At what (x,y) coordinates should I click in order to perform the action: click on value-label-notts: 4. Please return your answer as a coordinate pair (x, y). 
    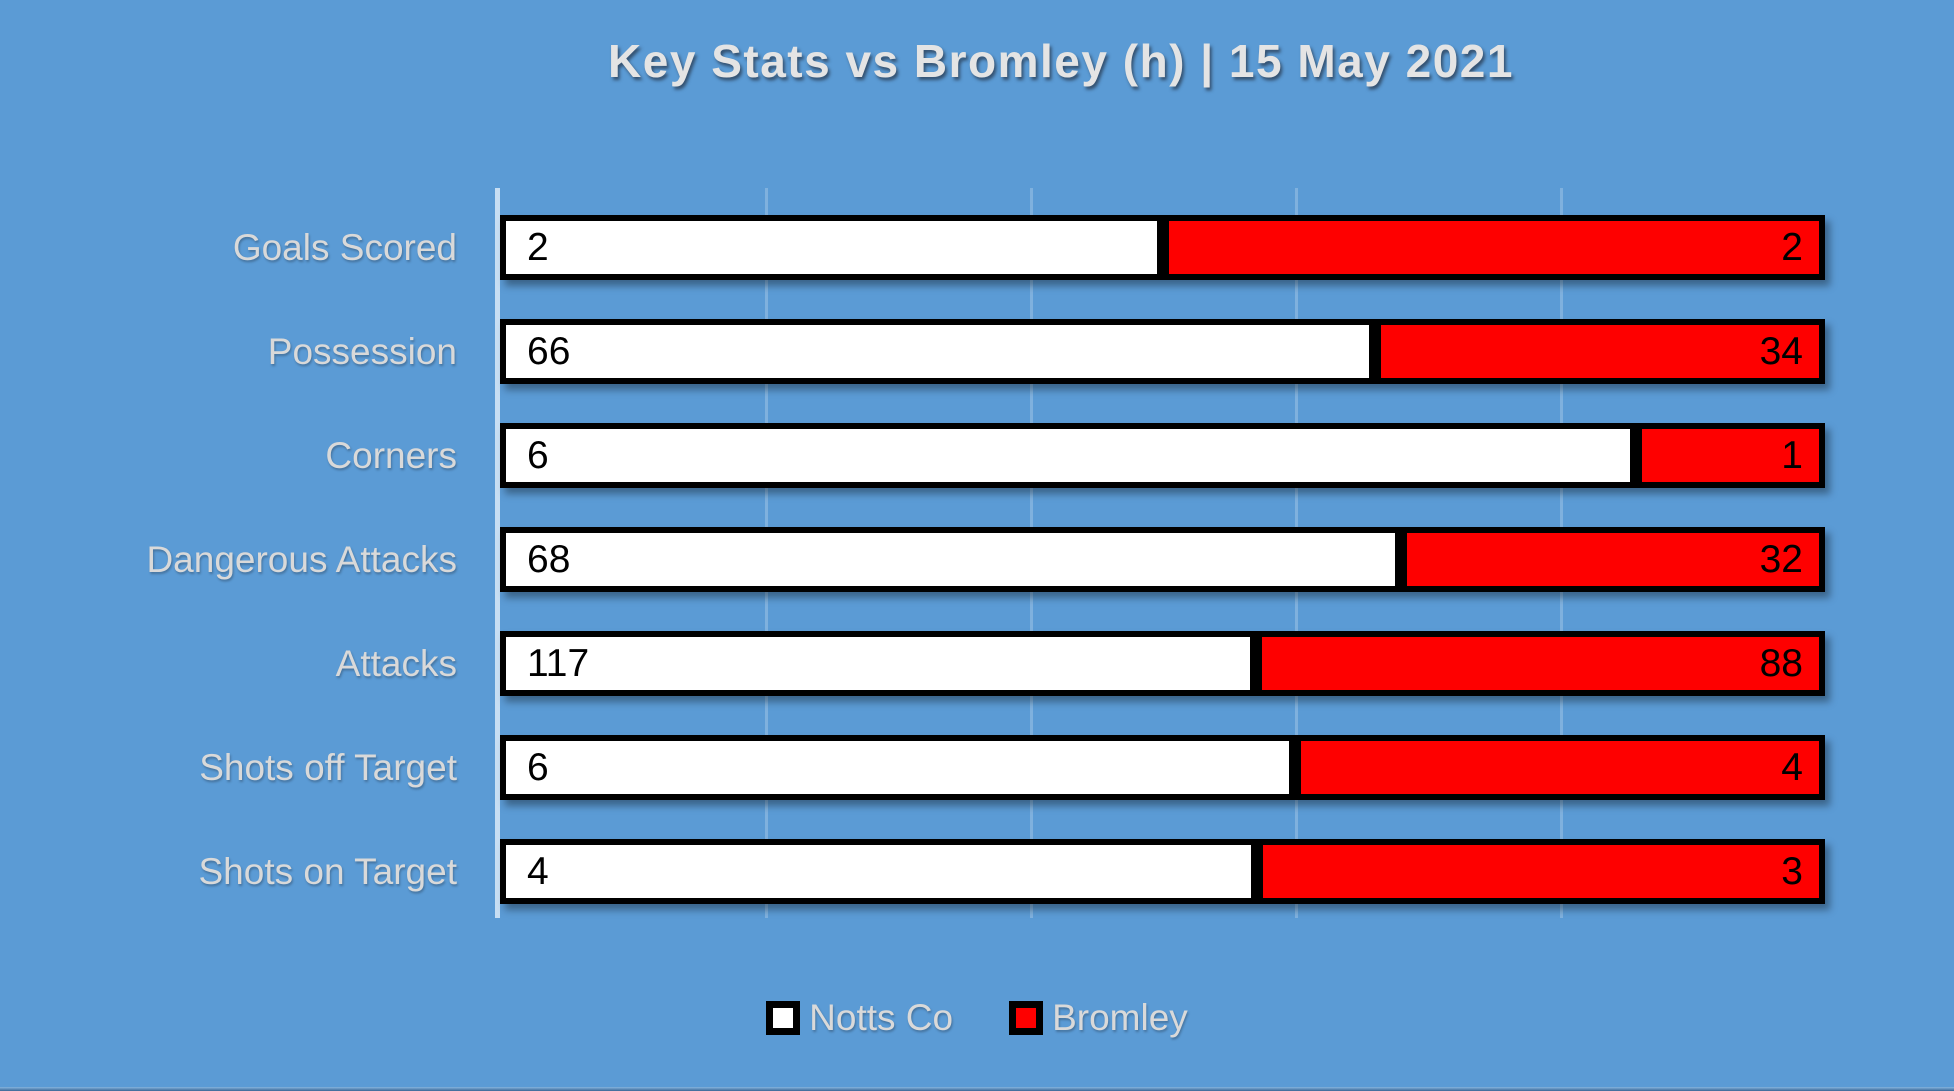
    Looking at the image, I should click on (538, 871).